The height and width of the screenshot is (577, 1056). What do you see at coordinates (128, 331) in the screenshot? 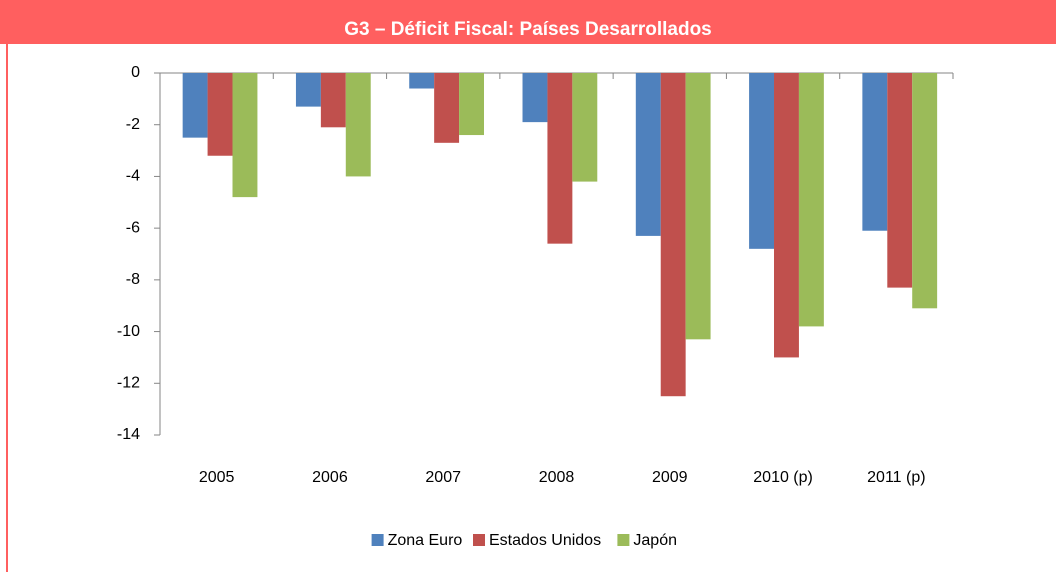
I see `y-tick-label: -10` at bounding box center [128, 331].